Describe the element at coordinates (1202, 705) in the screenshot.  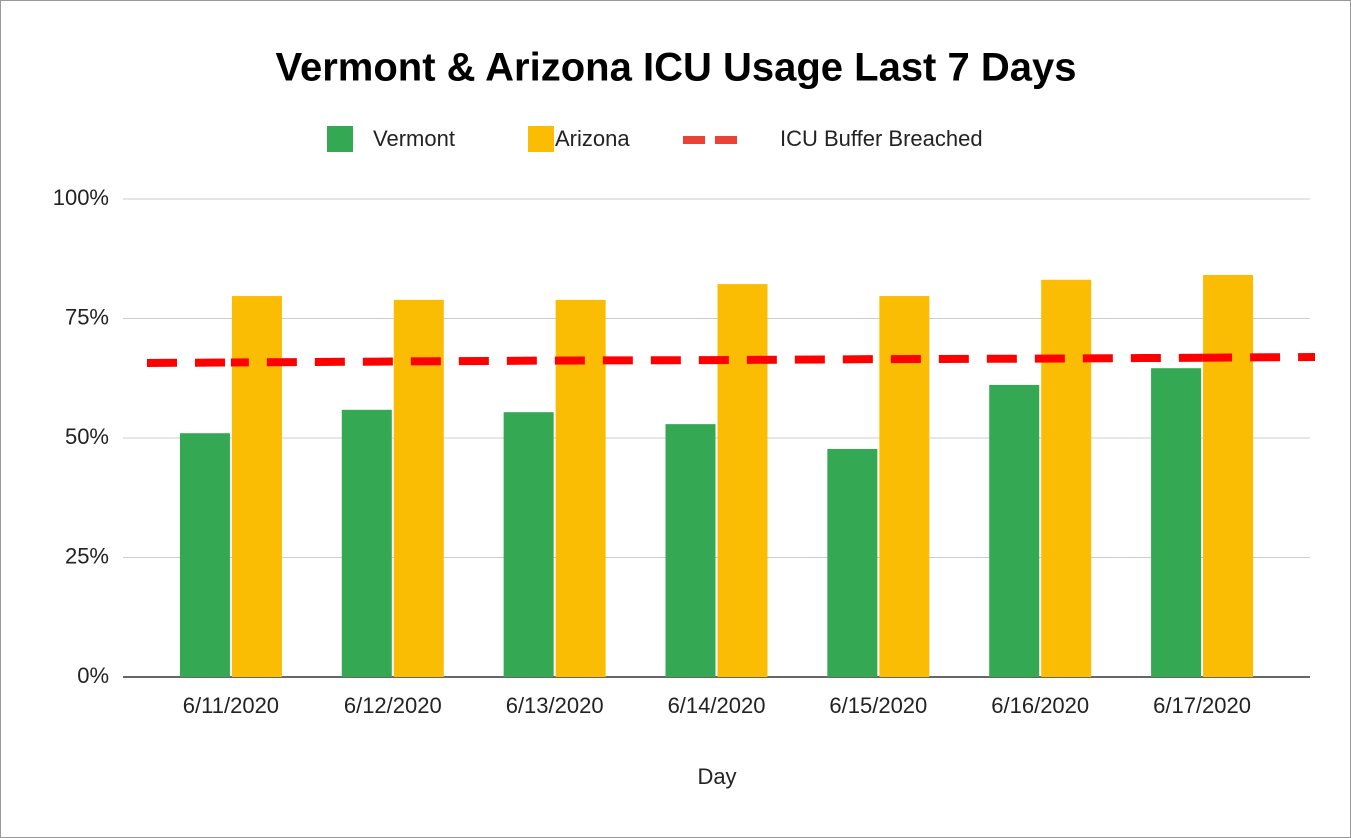
I see `x-tick-label: 6/17/2020` at that location.